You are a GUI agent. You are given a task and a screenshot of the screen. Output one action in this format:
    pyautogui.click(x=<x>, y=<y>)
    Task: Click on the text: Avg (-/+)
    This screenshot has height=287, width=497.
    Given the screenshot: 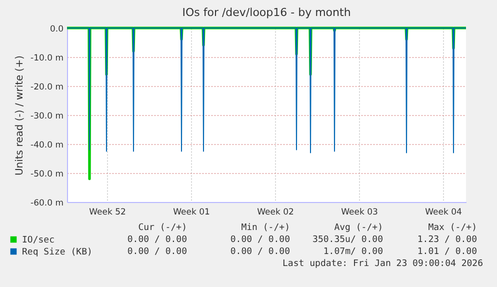 What is the action you would take?
    pyautogui.click(x=358, y=228)
    